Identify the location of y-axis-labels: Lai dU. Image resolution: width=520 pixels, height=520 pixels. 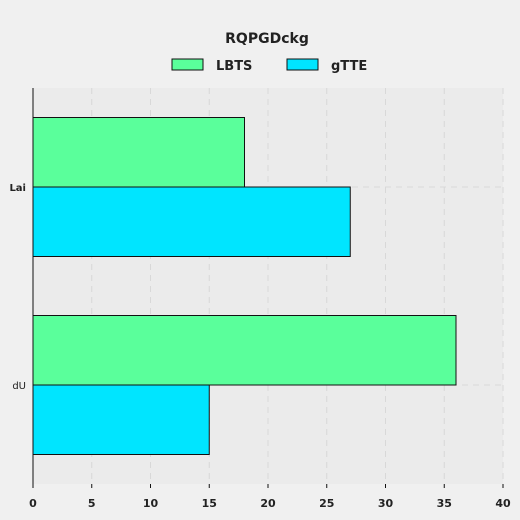
(17, 287).